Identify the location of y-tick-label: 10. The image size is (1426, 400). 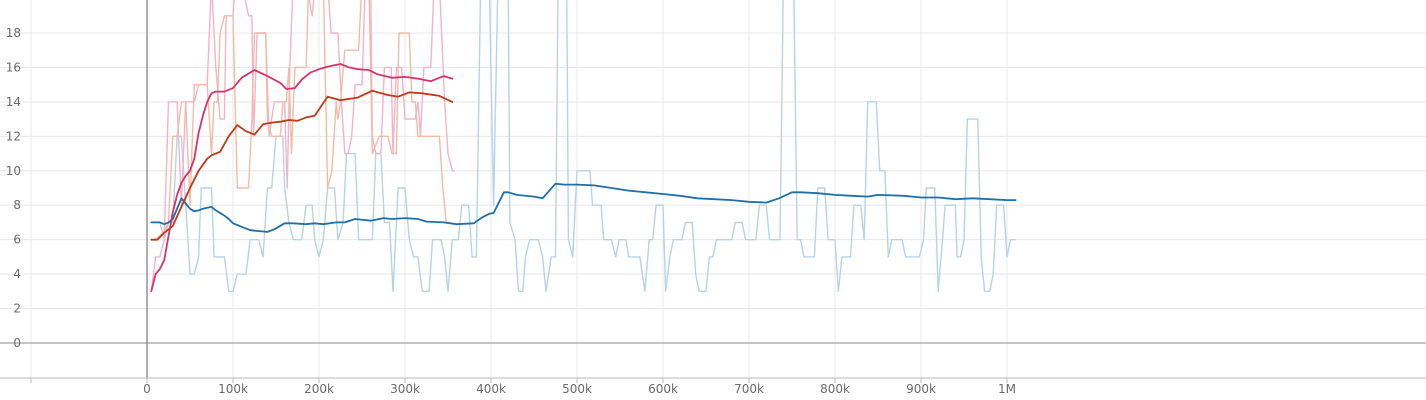
(13, 171).